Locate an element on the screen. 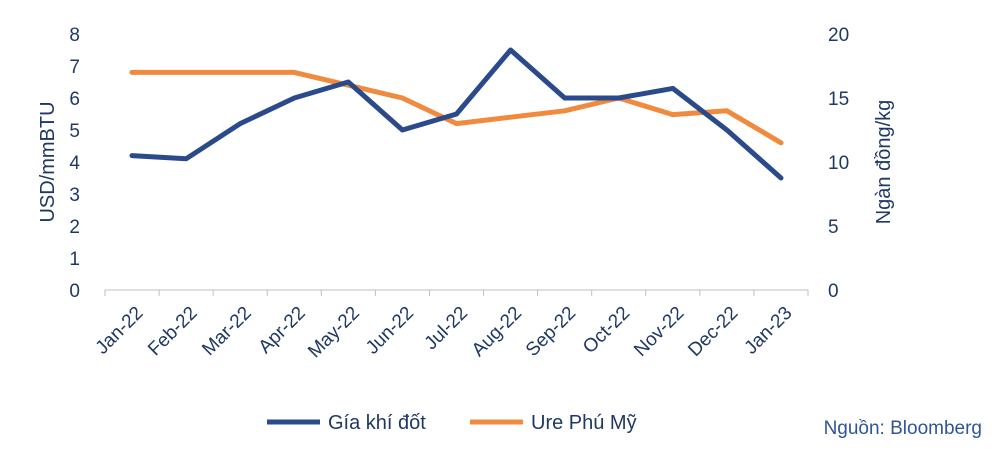 This screenshot has height=461, width=1000. x-tick-label: Sep-22 is located at coordinates (551, 332).